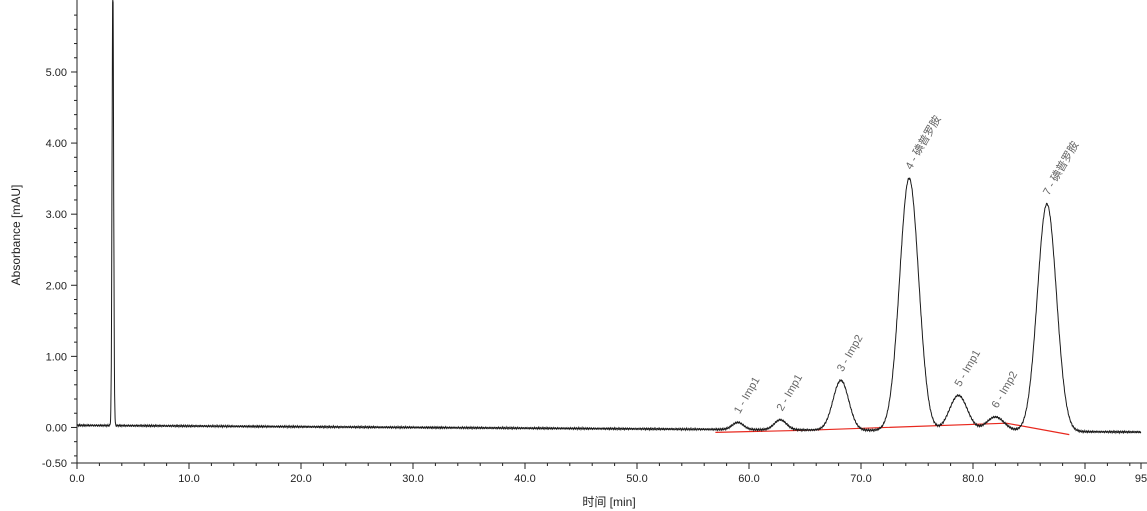 This screenshot has height=511, width=1147. Describe the element at coordinates (524, 479) in the screenshot. I see `x-tick-label: 40.0` at that location.